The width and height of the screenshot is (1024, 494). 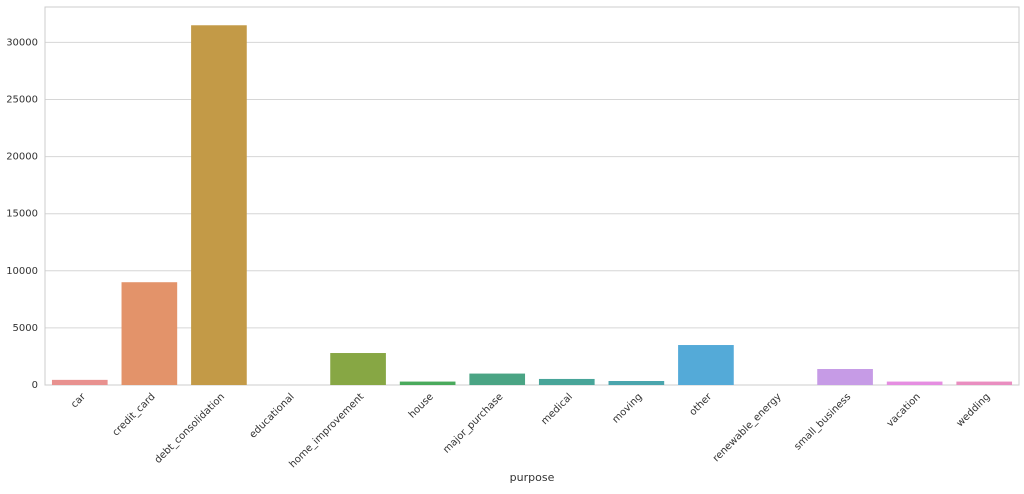 What do you see at coordinates (272, 415) in the screenshot?
I see `x-tick-label: educational` at bounding box center [272, 415].